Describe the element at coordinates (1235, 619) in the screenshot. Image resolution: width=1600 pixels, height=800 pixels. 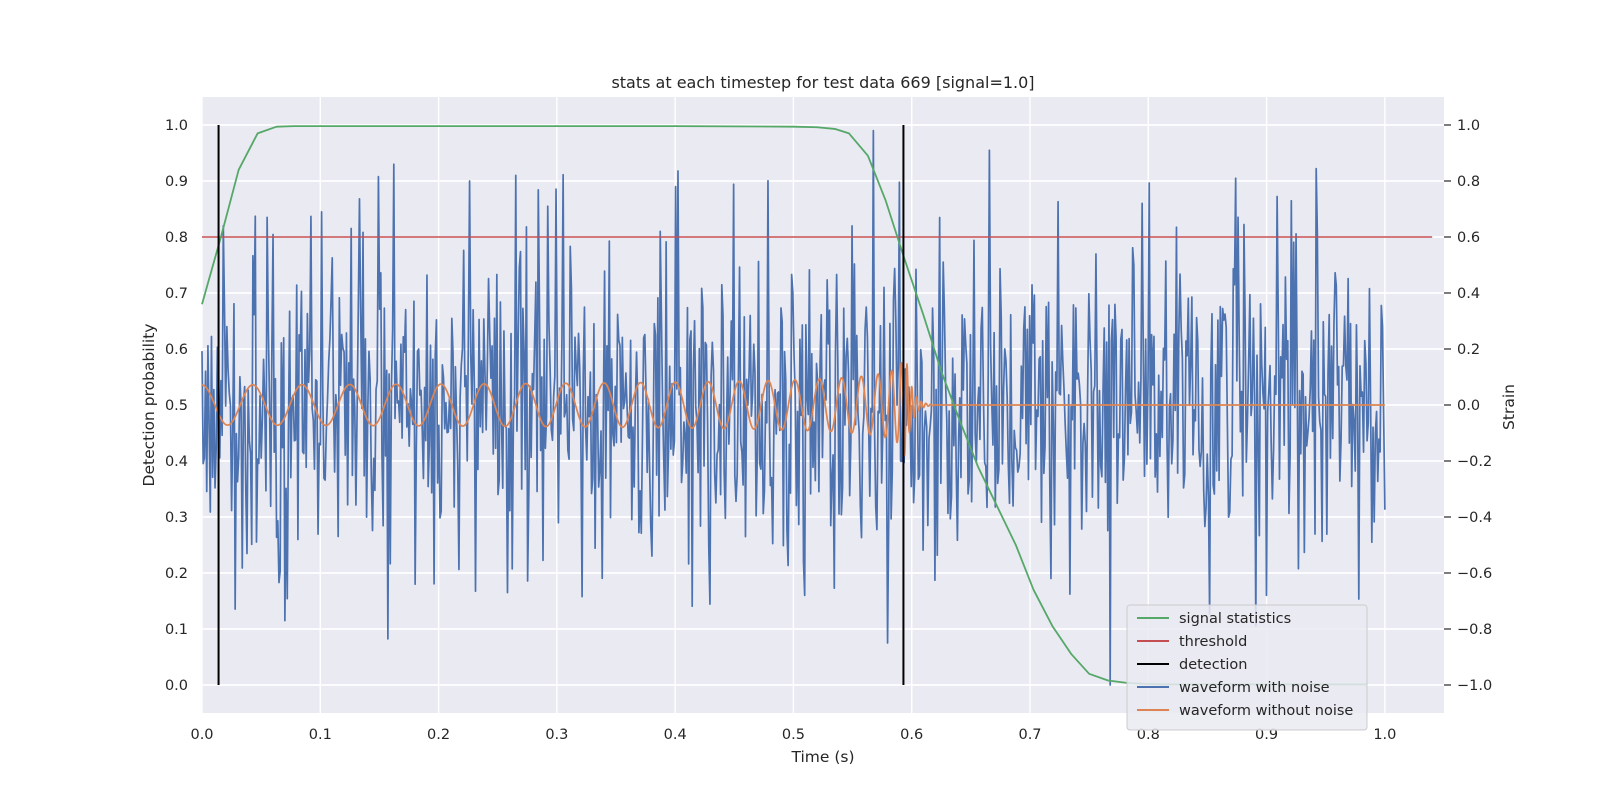
I see `legend-label: signal statistics` at that location.